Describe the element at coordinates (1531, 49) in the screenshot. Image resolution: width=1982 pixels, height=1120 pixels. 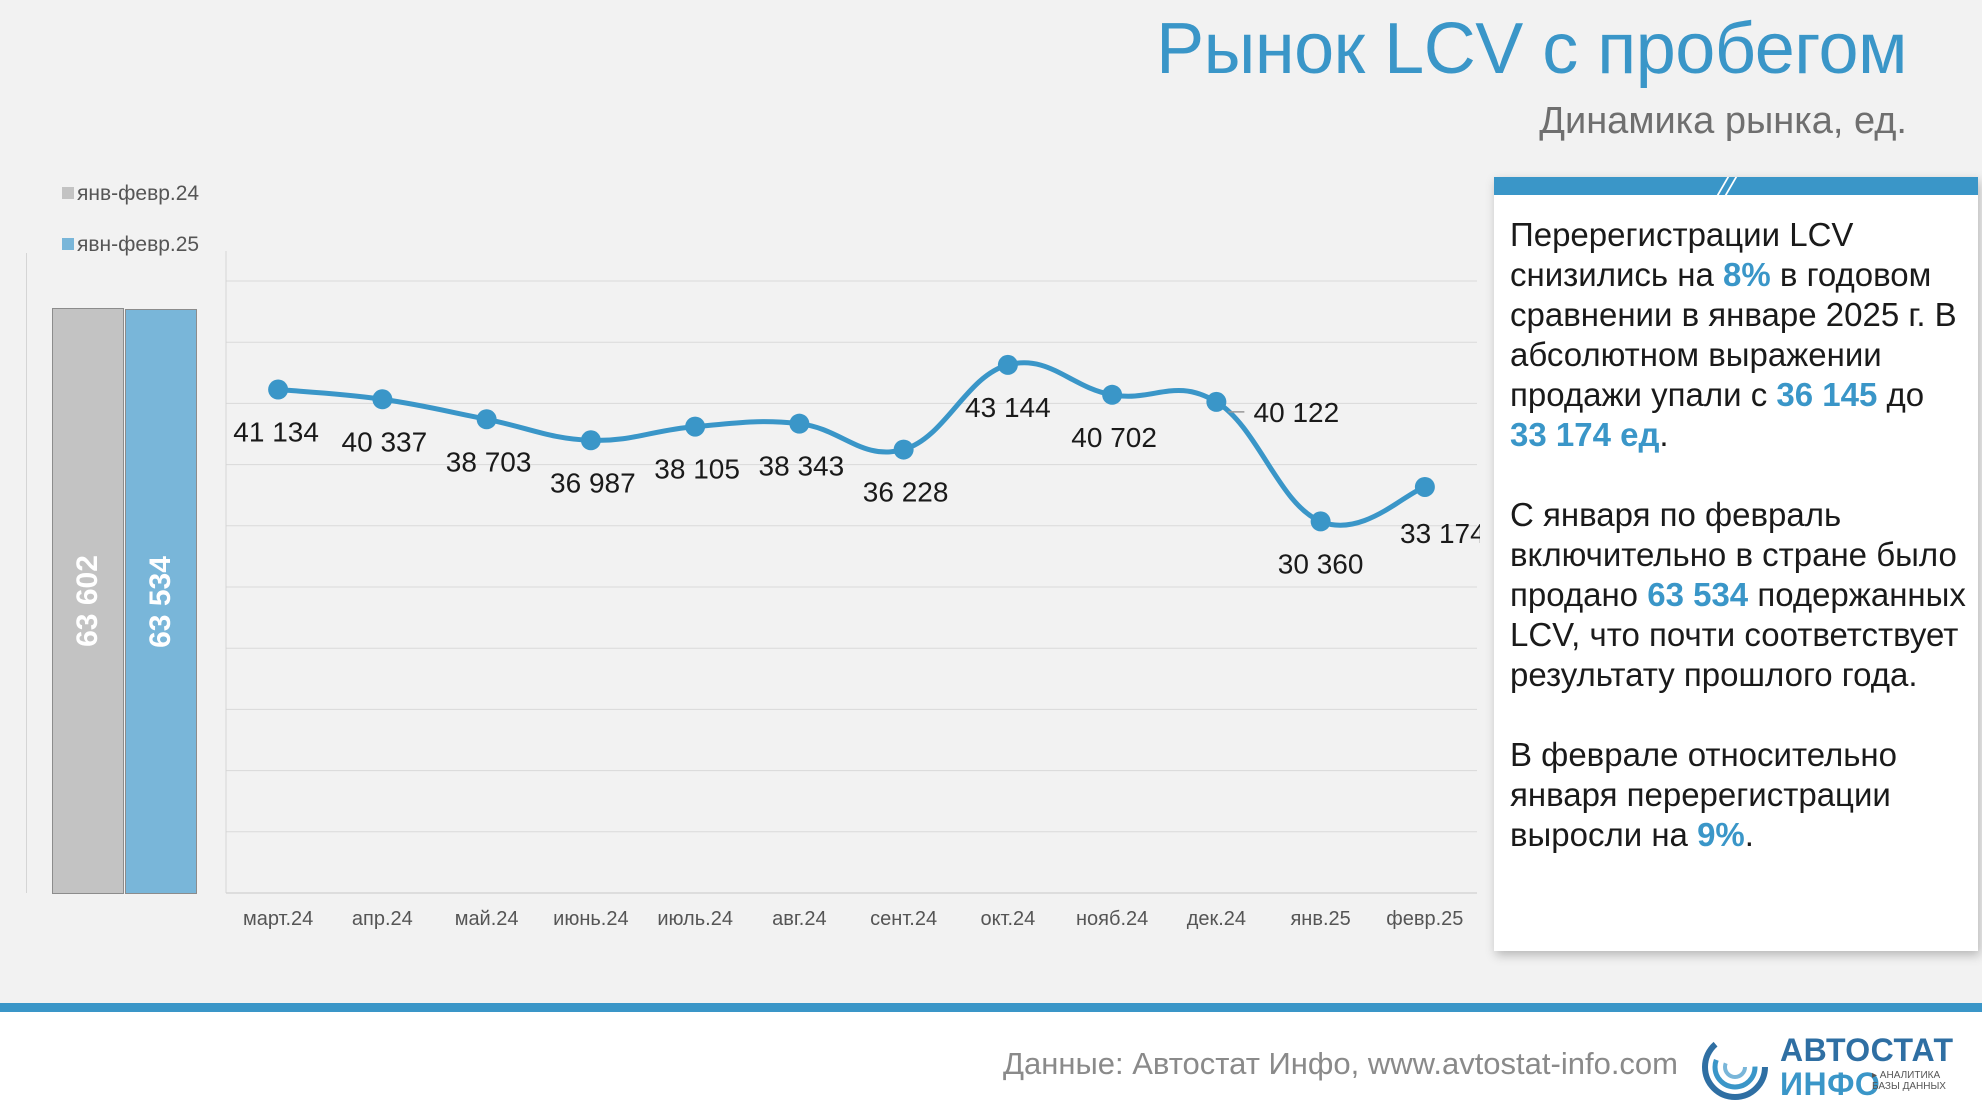
I see `page-title: Рынок LCV с пробегом` at that location.